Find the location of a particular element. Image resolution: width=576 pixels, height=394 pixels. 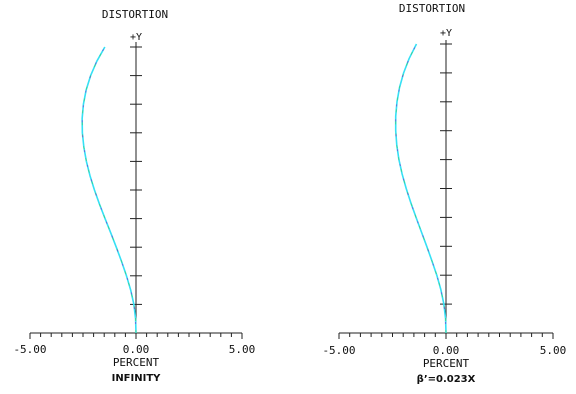

right-distortion-curve-green is located at coordinates (421, 188).